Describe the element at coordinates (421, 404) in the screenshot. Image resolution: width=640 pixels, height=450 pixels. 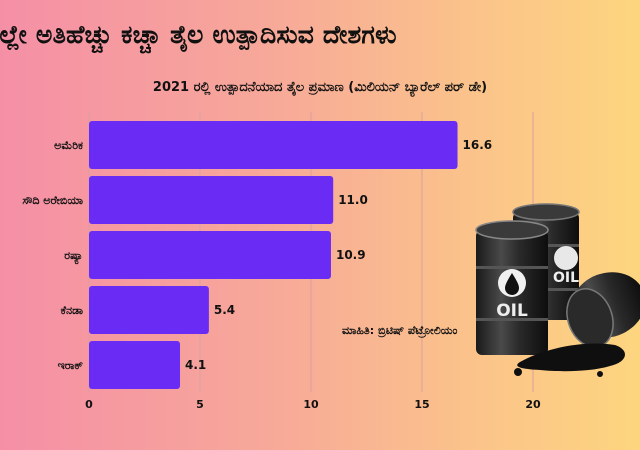
I see `x-tick-label: 15` at that location.